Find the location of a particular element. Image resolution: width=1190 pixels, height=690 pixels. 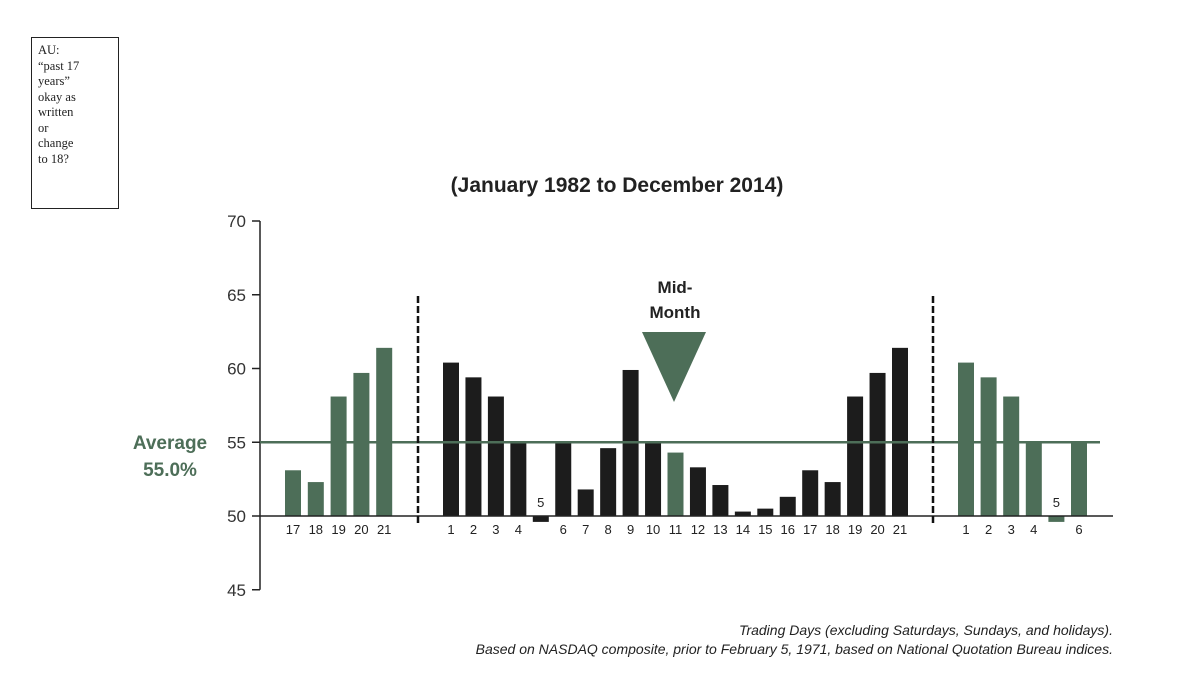

chart-title: (January 1982 to December 2014) is located at coordinates (617, 185).